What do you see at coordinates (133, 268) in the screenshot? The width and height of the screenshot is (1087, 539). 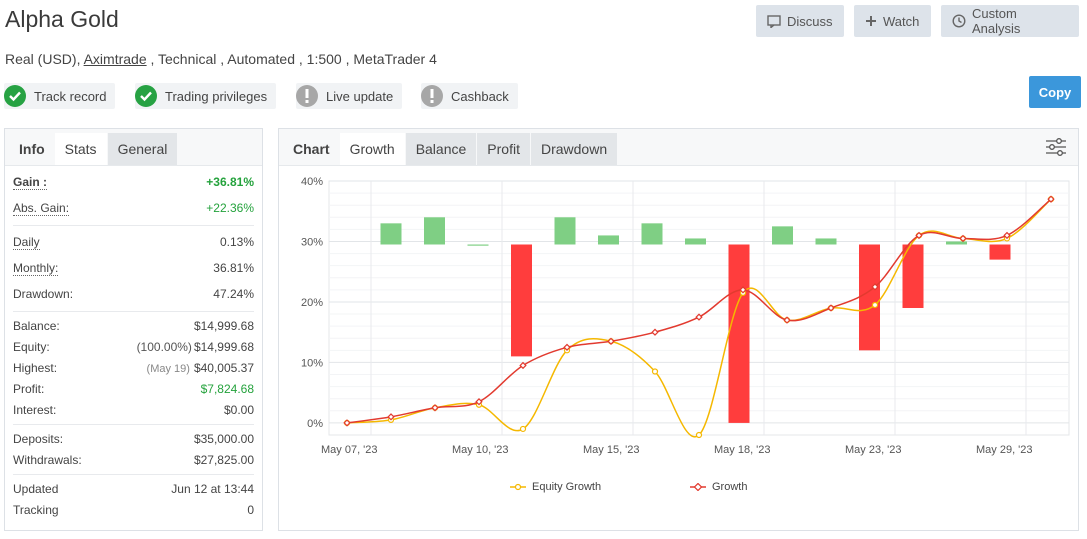 I see `stat-monthly: Monthly: 36.81%` at bounding box center [133, 268].